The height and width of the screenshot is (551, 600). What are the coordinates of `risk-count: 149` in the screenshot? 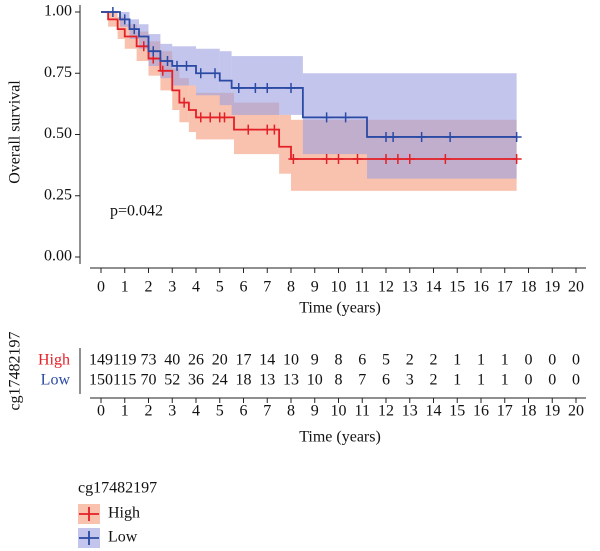 It's located at (101, 360).